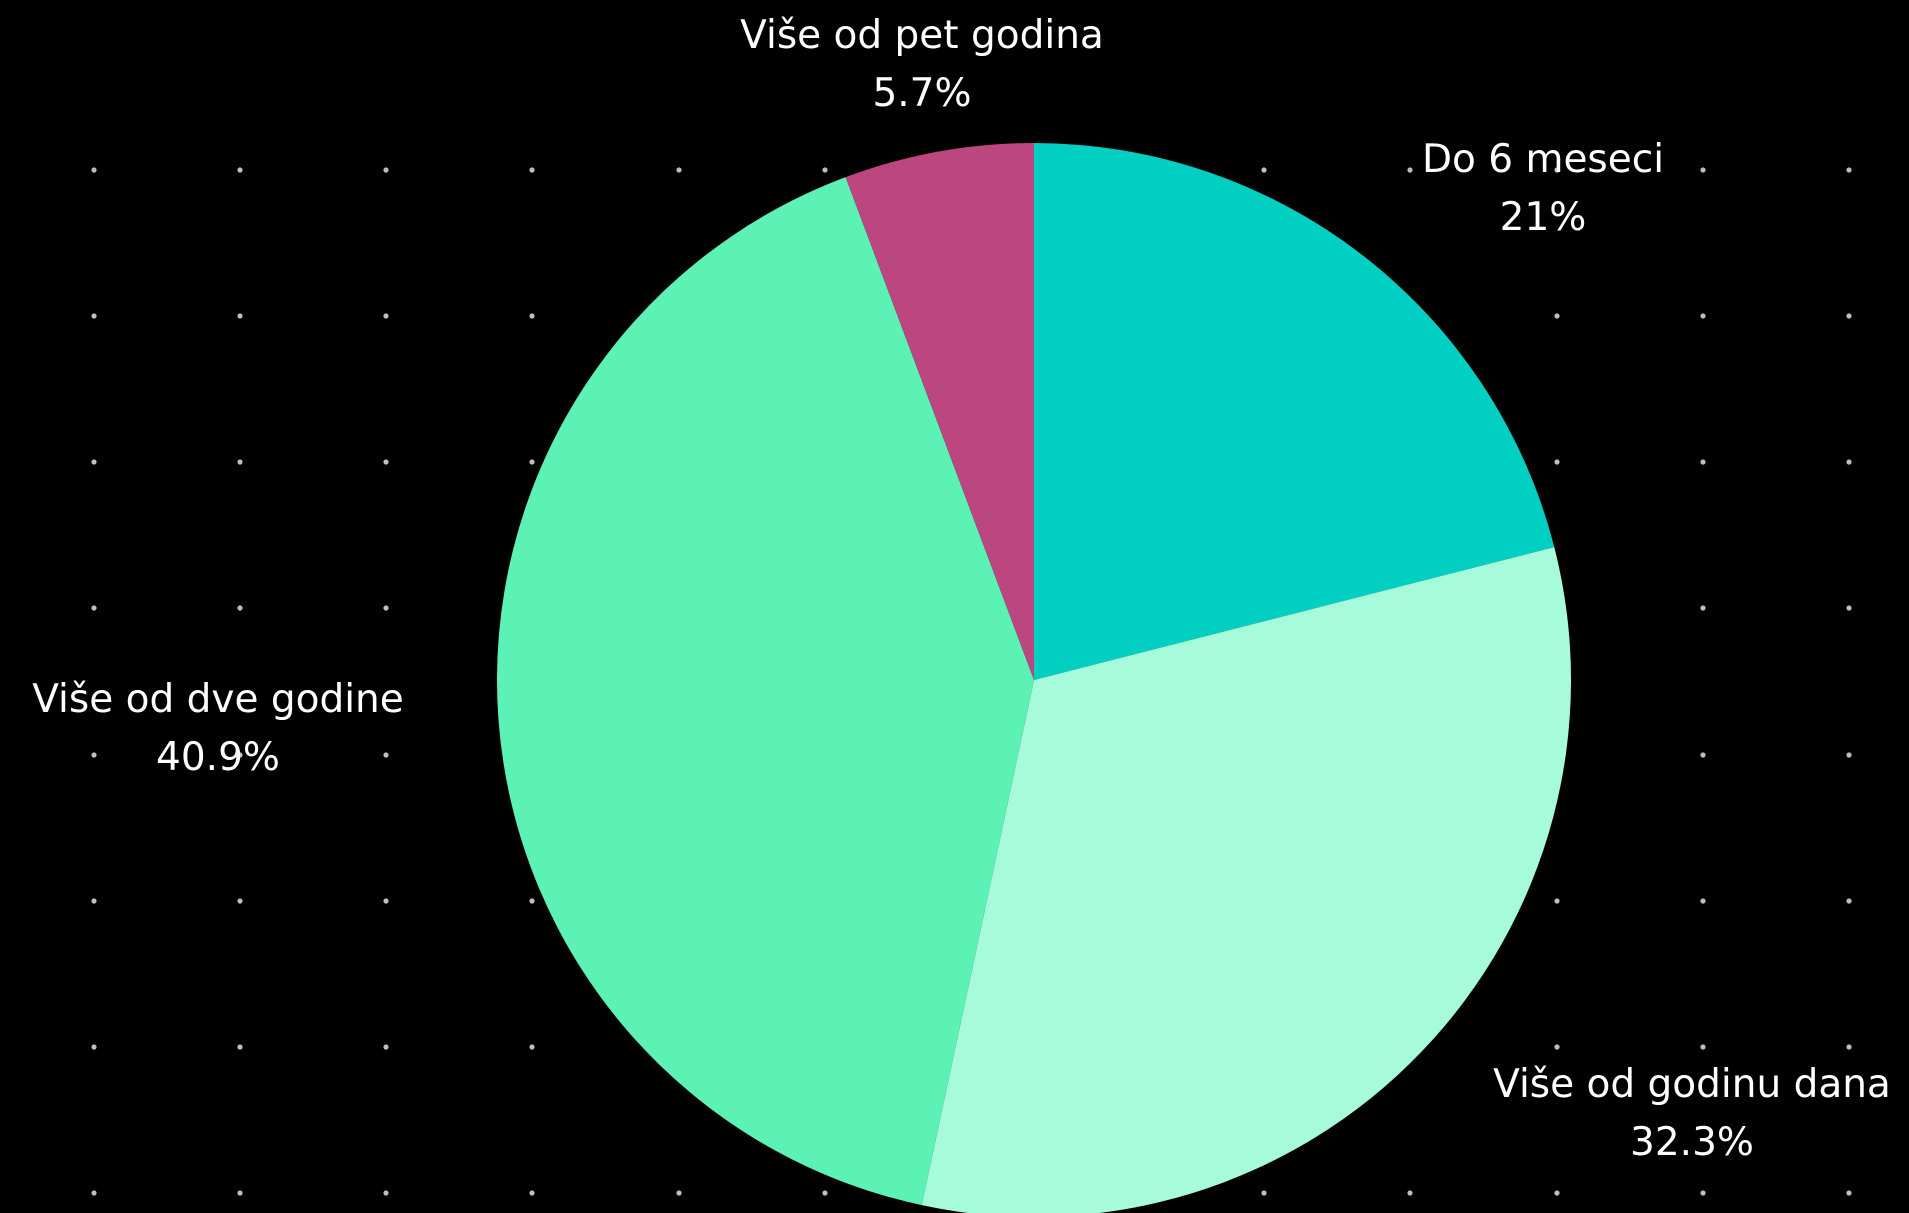 This screenshot has width=1909, height=1213. I want to click on slice-category-label: Više od dve godine, so click(218, 699).